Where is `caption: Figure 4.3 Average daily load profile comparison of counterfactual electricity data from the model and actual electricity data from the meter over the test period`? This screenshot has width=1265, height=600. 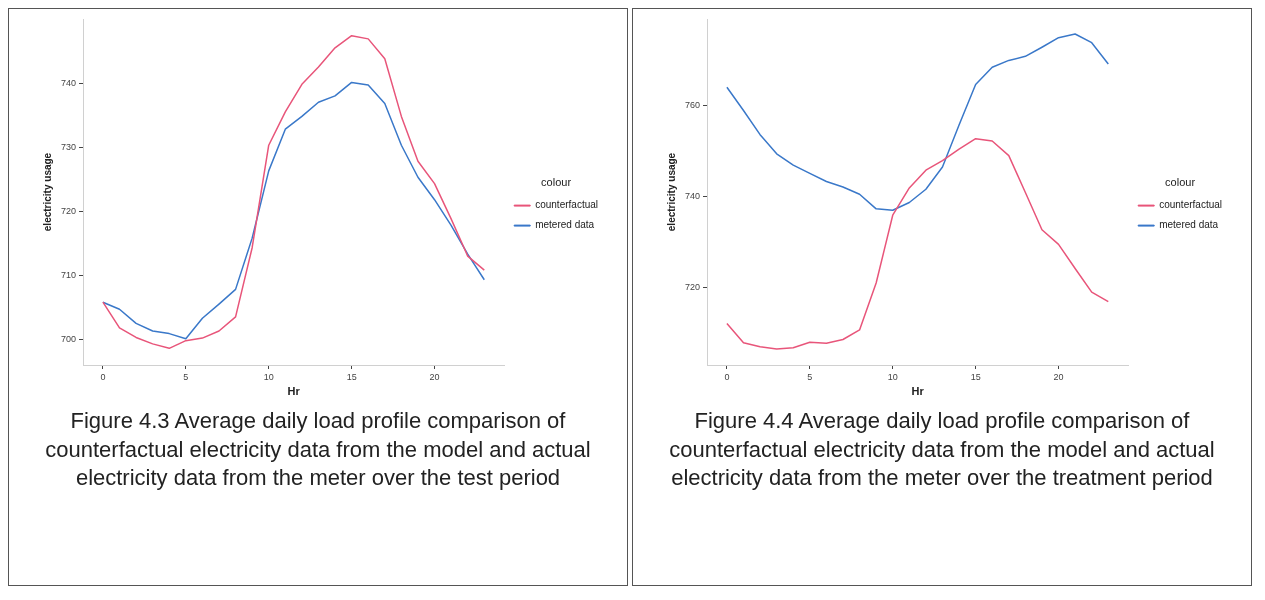 caption: Figure 4.3 Average daily load profile comparison of counterfactual electricity data from the model and actual electricity data from the meter over the test period is located at coordinates (318, 450).